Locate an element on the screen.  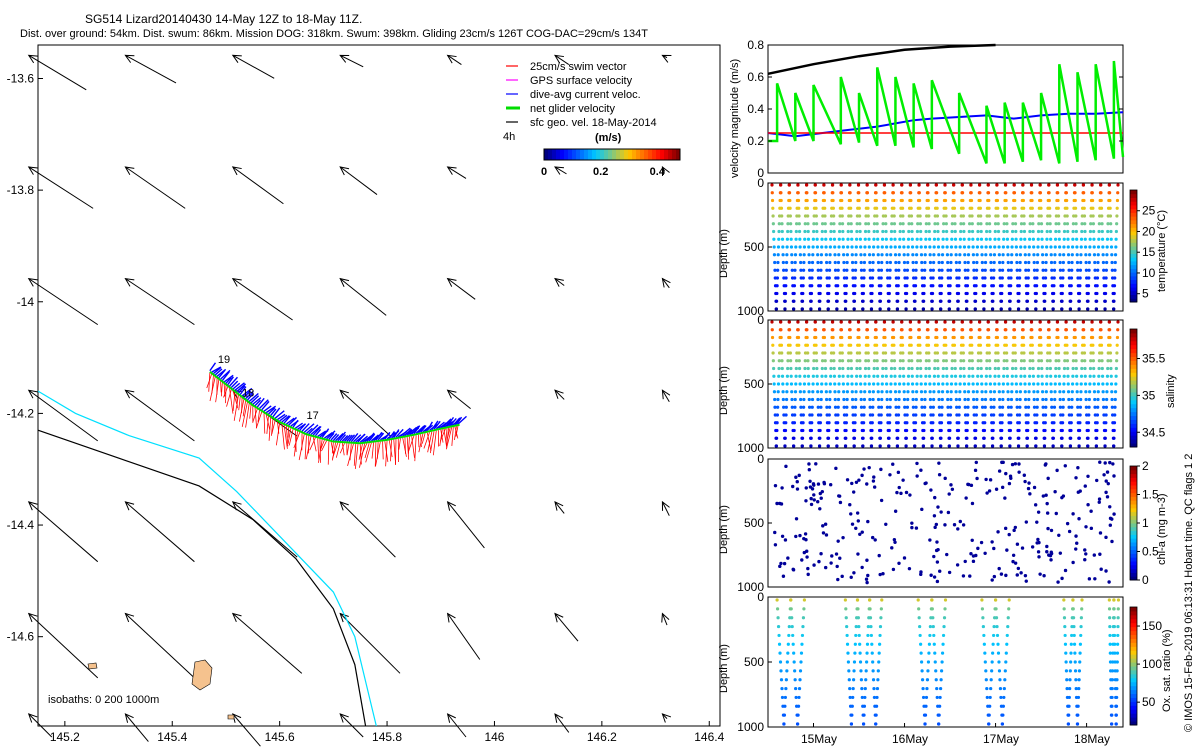
depth-tick-label: 0 is located at coordinates (760, 459).